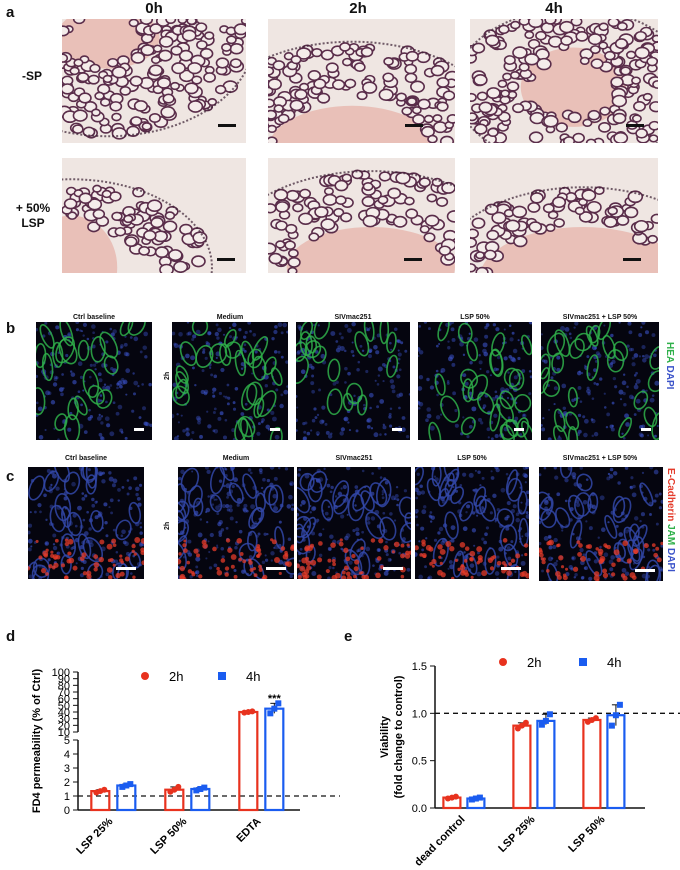  I want to click on bar-4h, so click(616, 762).